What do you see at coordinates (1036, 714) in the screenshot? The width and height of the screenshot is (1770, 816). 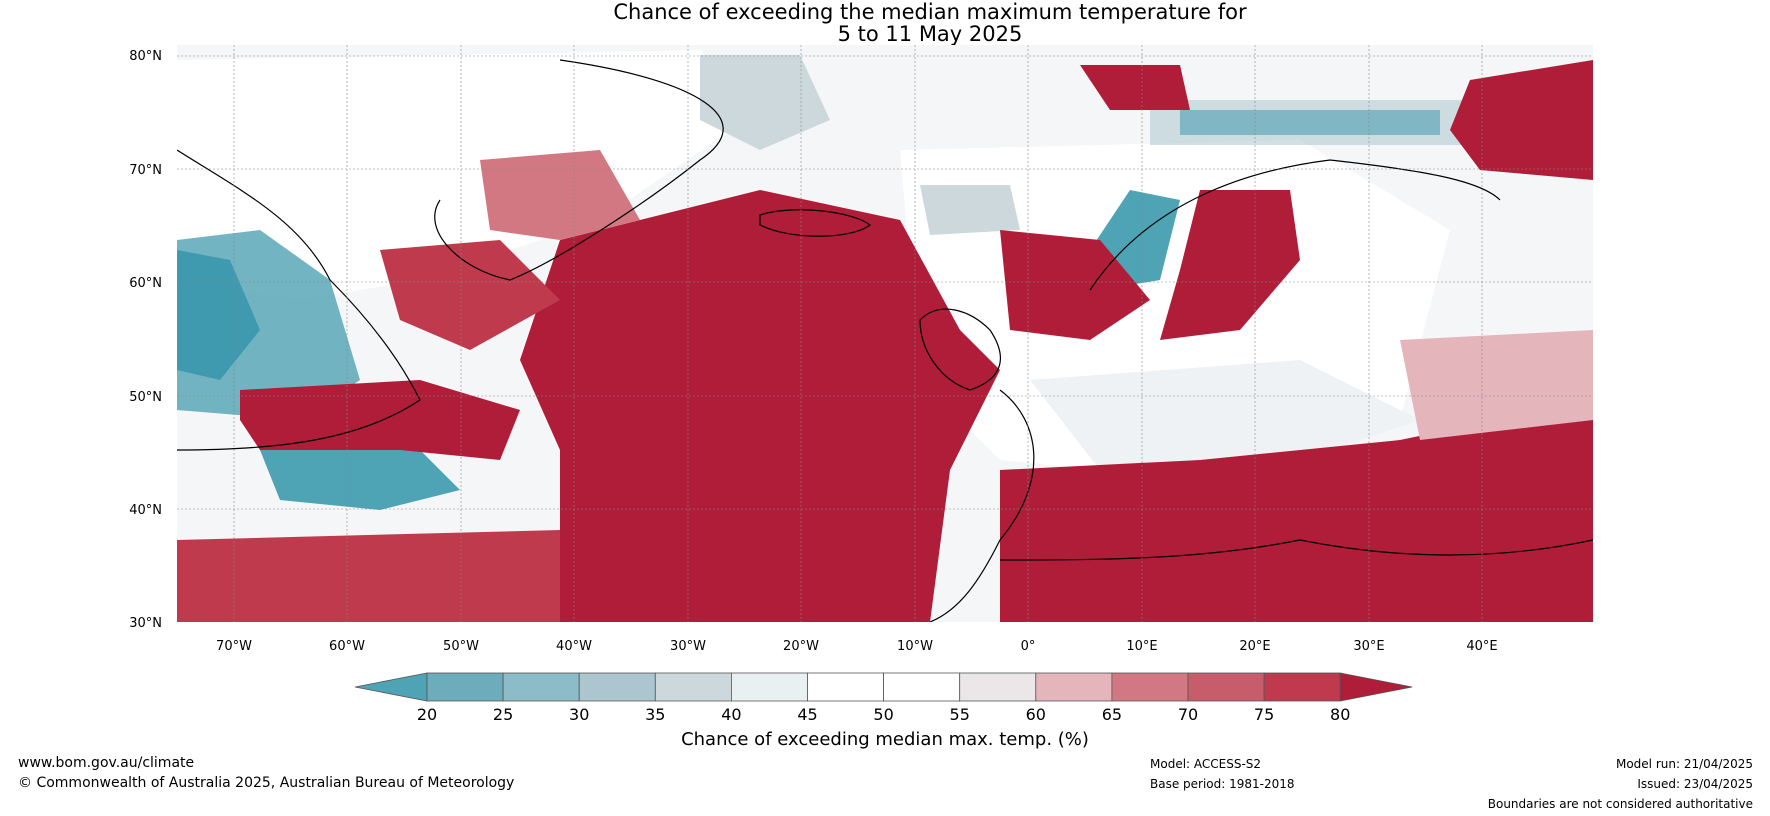 I see `colorbar-tick-label: 60` at bounding box center [1036, 714].